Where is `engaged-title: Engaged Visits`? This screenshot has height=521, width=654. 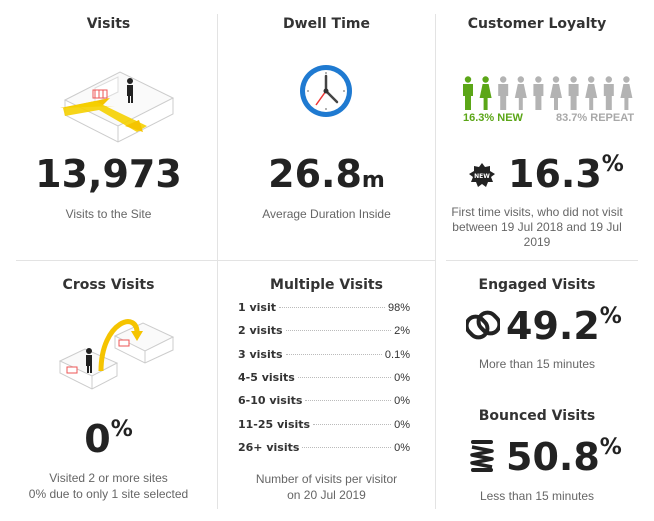
engaged-title: Engaged Visits is located at coordinates (537, 285).